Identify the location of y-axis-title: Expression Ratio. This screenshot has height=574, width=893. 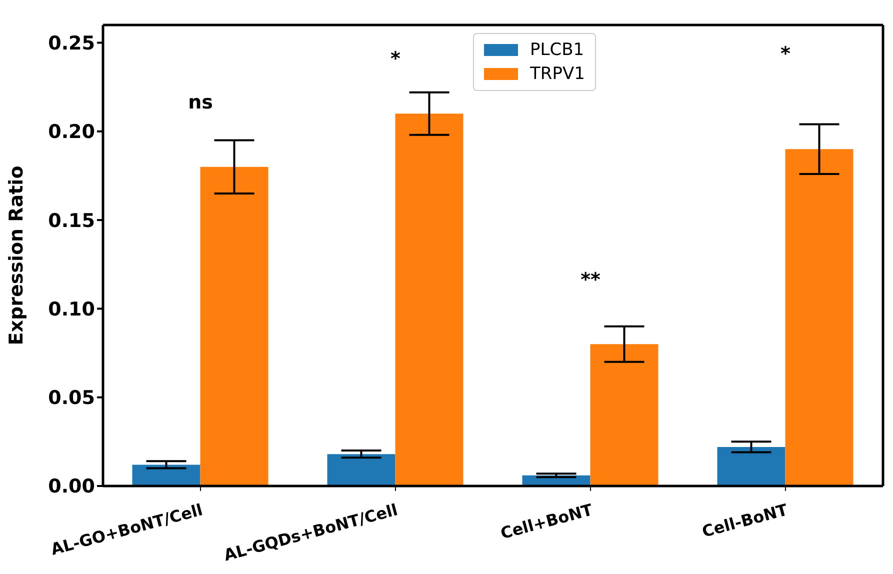
(17, 256).